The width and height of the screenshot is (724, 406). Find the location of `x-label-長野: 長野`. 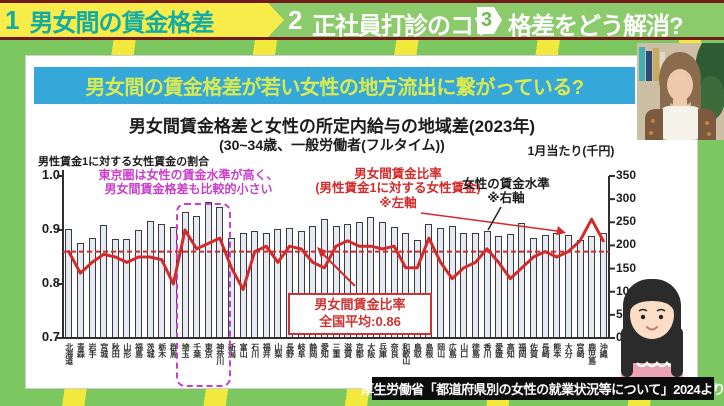

x-label-長野: 長野 is located at coordinates (290, 350).